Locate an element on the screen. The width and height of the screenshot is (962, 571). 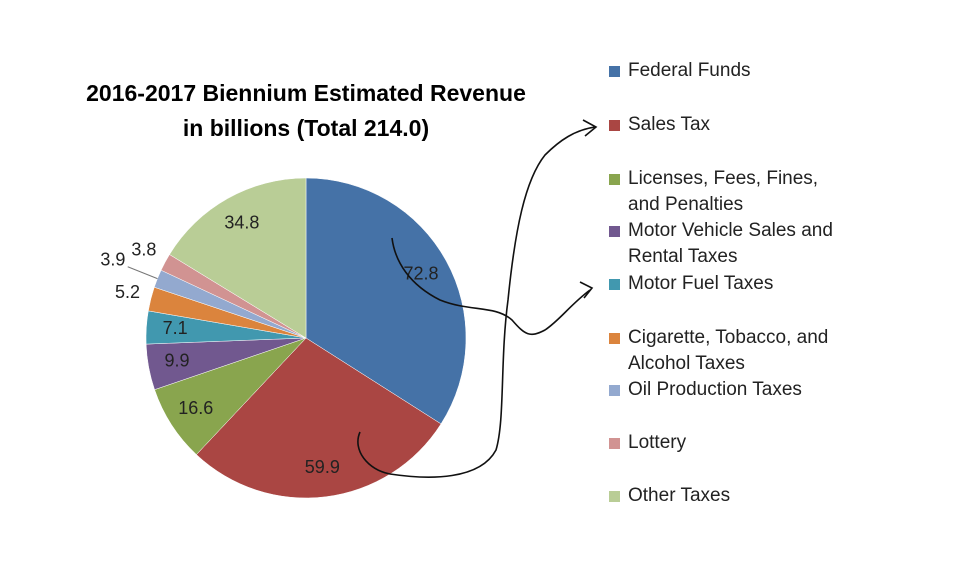
data-label: 3.9 is located at coordinates (112, 260).